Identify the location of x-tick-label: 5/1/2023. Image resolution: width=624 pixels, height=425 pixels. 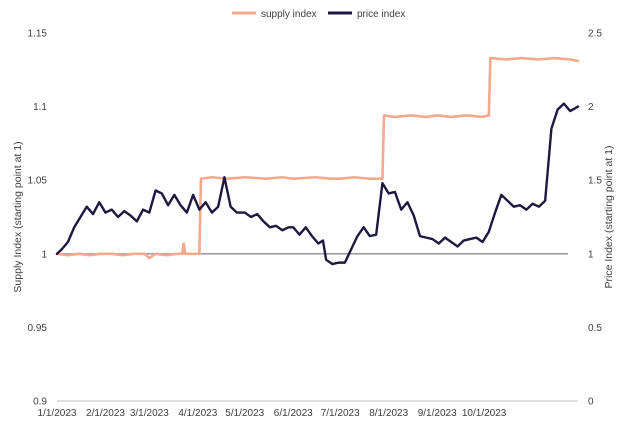
(244, 413).